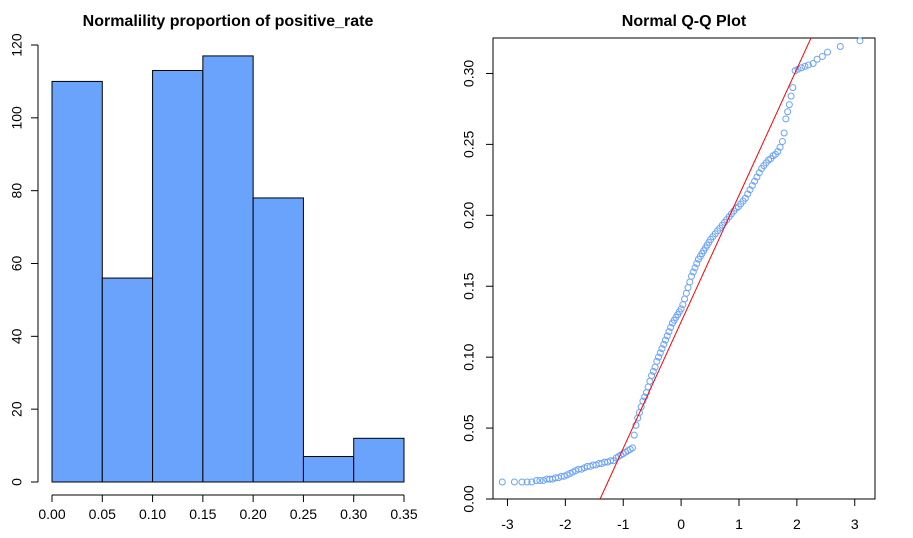  Describe the element at coordinates (469, 73) in the screenshot. I see `qq-y-tick-label: 0.30` at that location.